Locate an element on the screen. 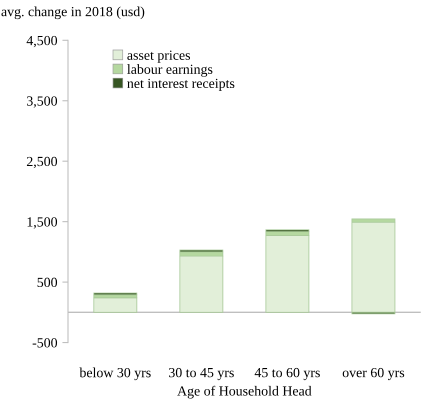 This screenshot has width=425, height=403. y-tick-label: 500 is located at coordinates (48, 283).